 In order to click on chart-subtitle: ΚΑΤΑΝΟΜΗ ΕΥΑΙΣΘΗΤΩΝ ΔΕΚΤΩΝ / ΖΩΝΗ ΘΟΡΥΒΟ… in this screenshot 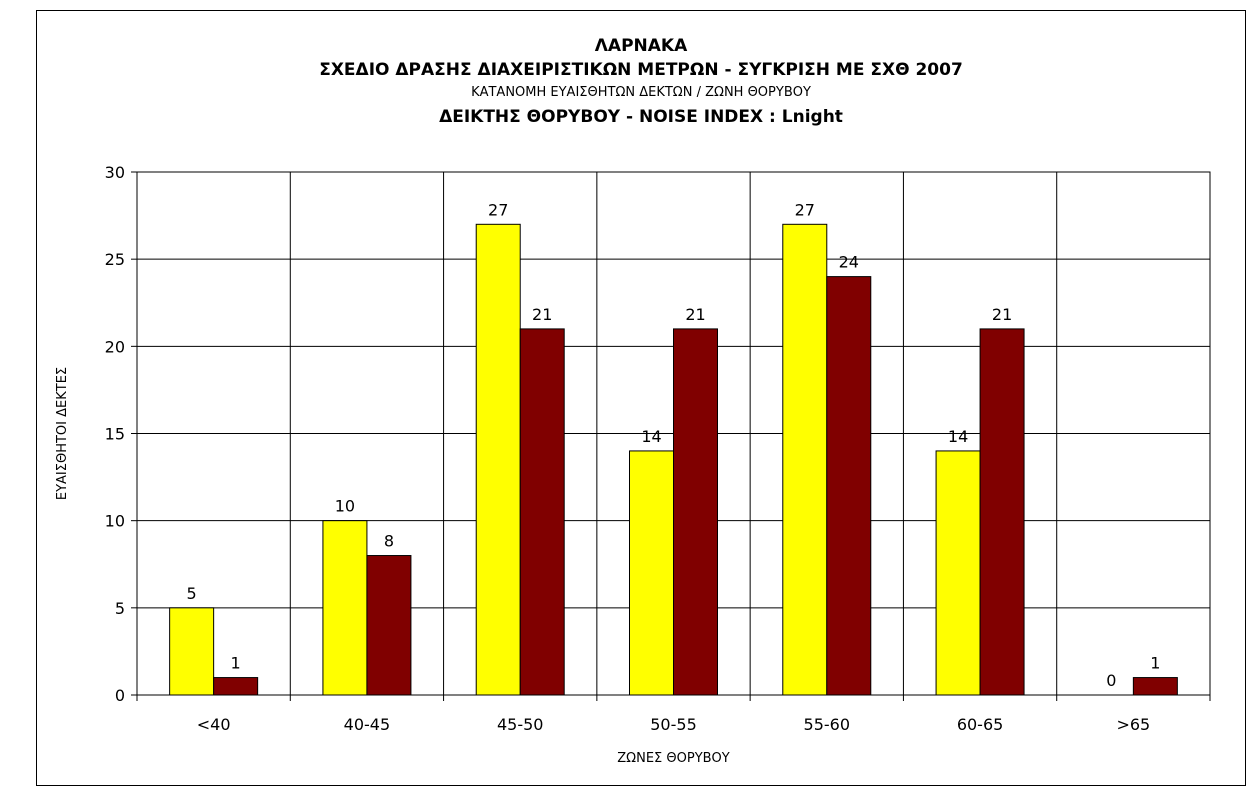, I will do `click(641, 92)`.